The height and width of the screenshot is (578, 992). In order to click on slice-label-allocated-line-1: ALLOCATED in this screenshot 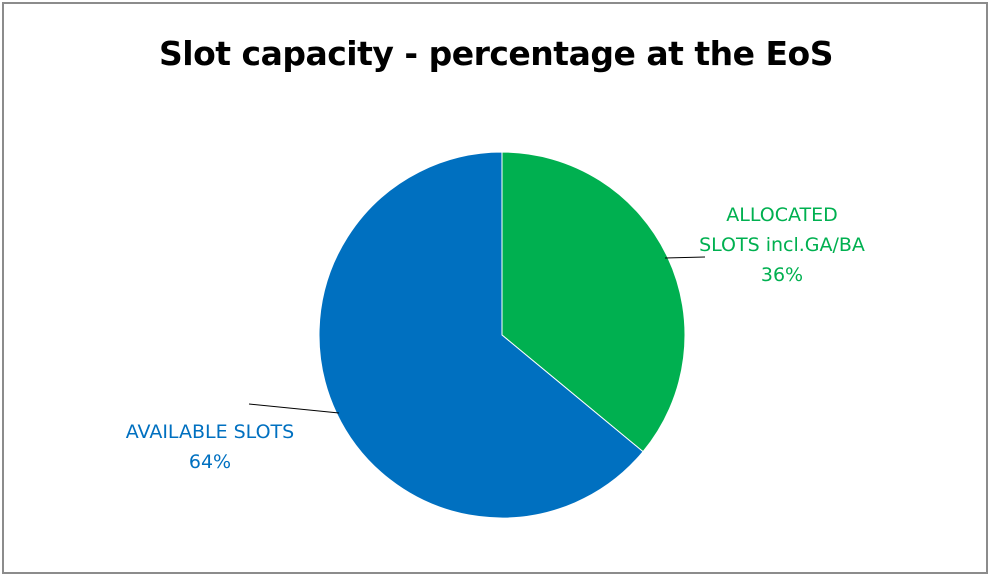, I will do `click(782, 215)`.